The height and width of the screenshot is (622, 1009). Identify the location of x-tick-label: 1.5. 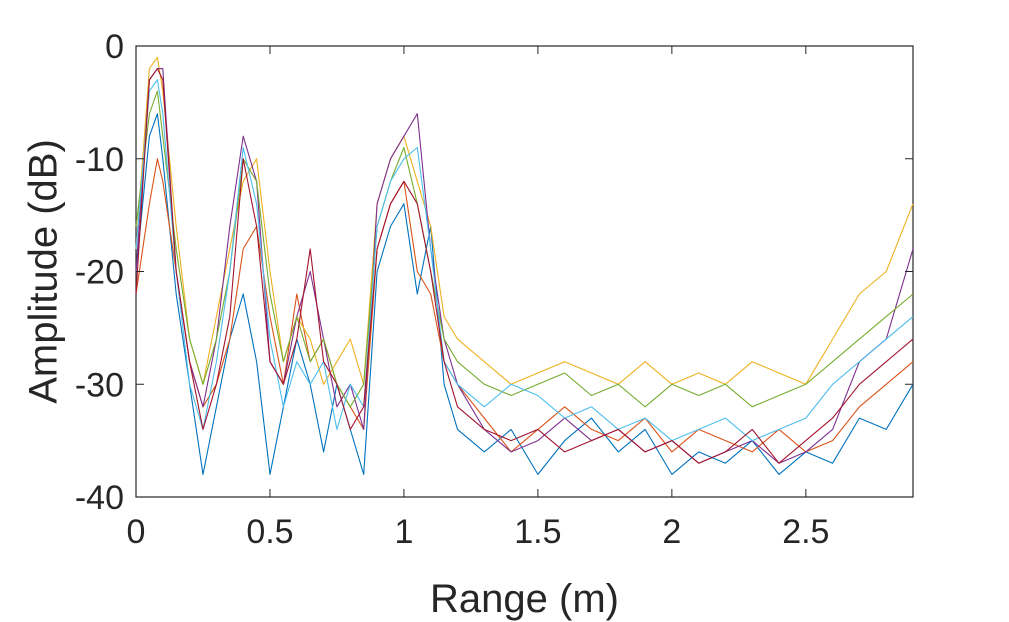
(537, 532).